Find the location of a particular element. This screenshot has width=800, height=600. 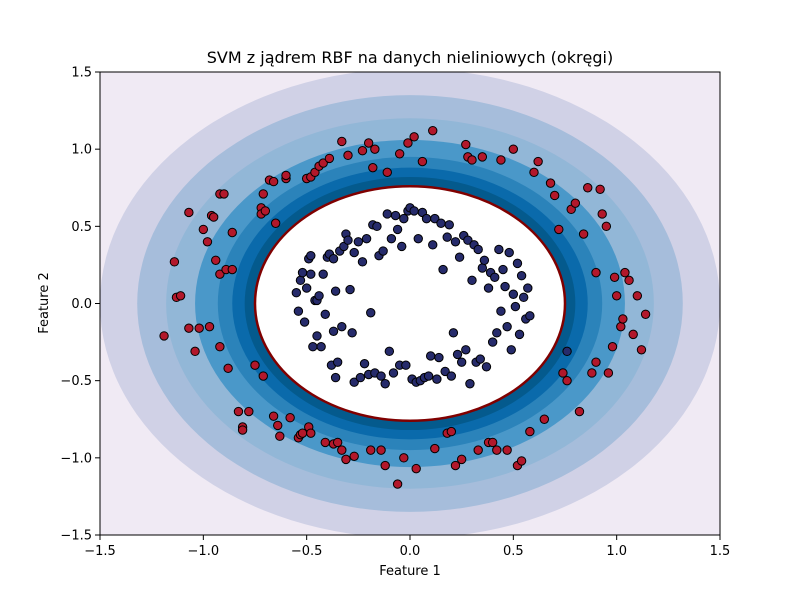

x-tick-label: 0.5 is located at coordinates (513, 551).